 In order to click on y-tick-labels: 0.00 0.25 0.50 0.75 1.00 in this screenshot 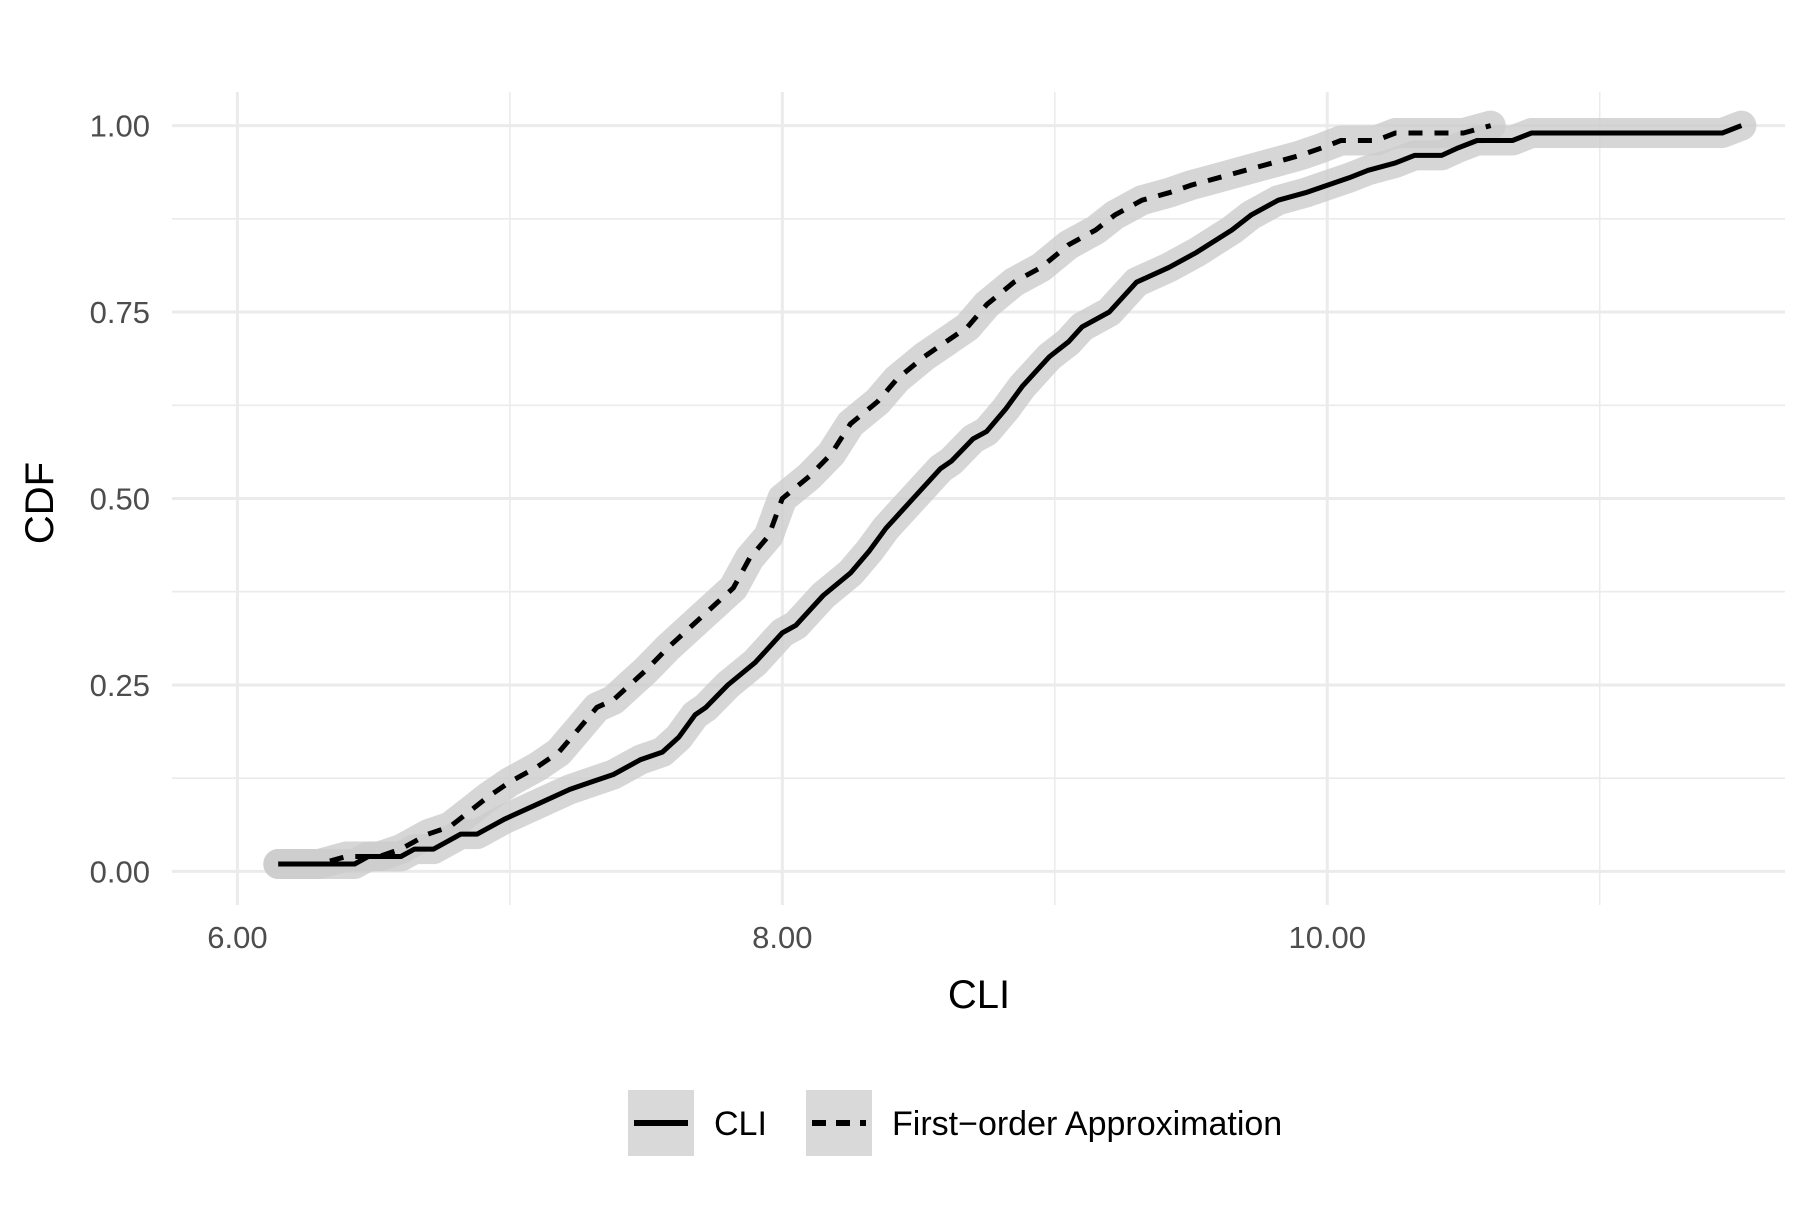, I will do `click(120, 499)`.